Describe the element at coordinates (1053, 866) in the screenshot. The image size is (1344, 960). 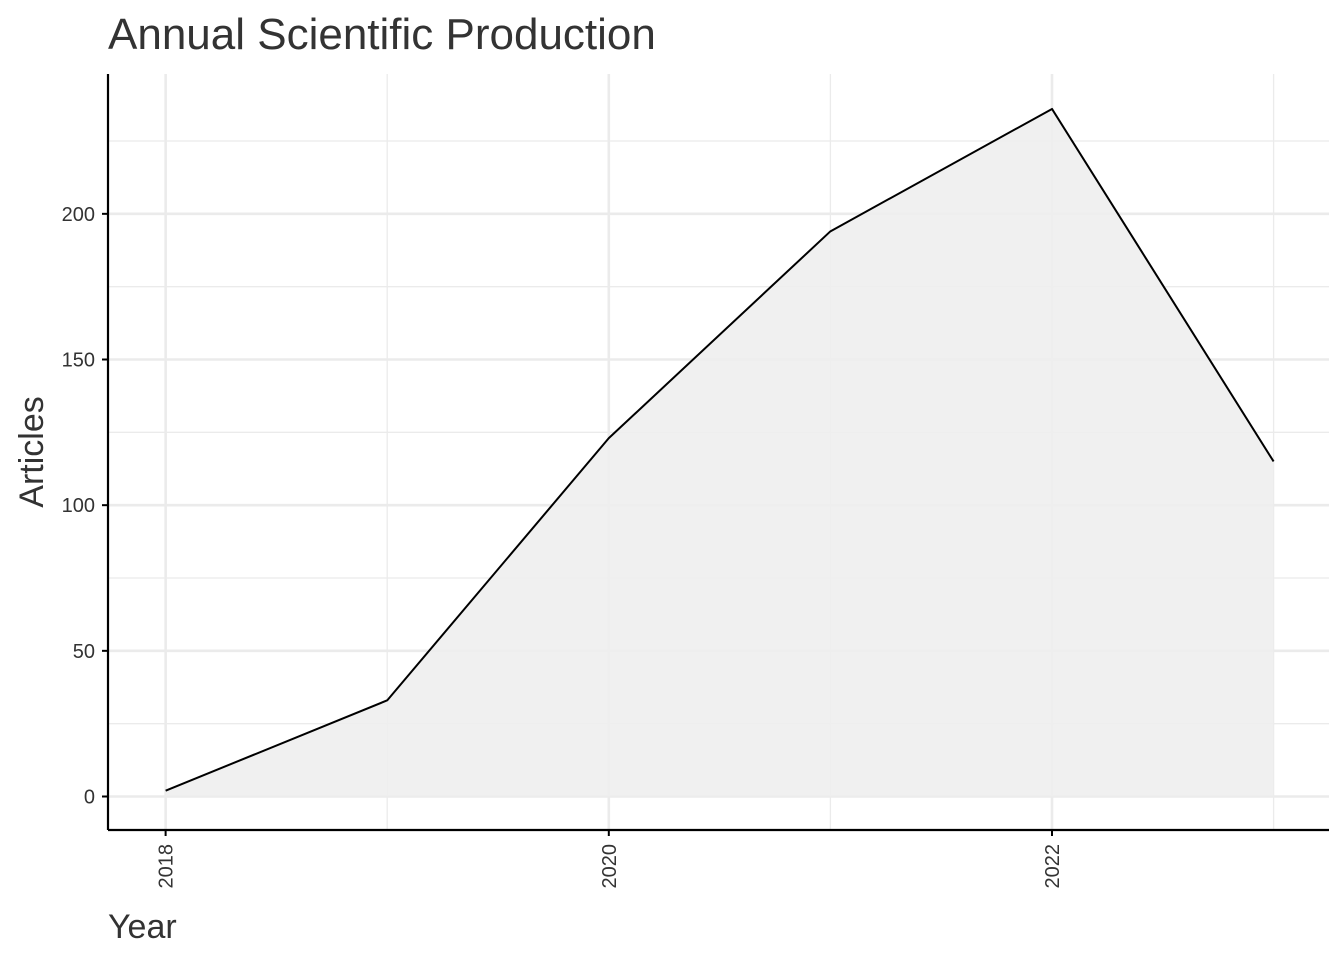
I see `x-tick-label: 2022` at that location.